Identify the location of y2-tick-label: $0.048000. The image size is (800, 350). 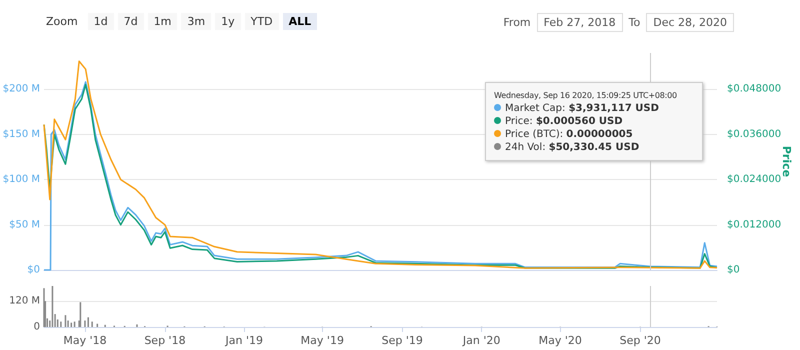
(754, 89).